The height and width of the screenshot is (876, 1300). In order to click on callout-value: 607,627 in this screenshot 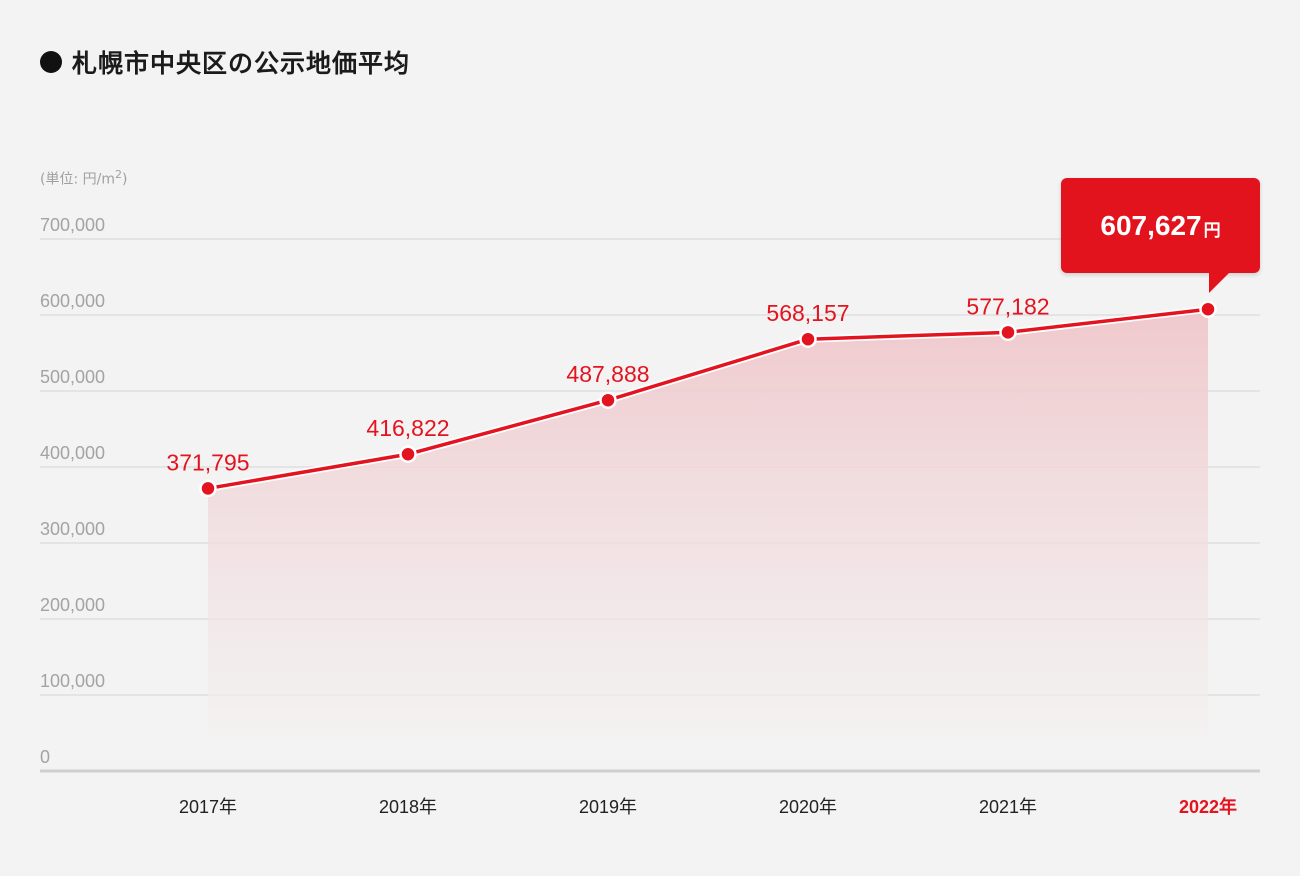, I will do `click(1151, 225)`.